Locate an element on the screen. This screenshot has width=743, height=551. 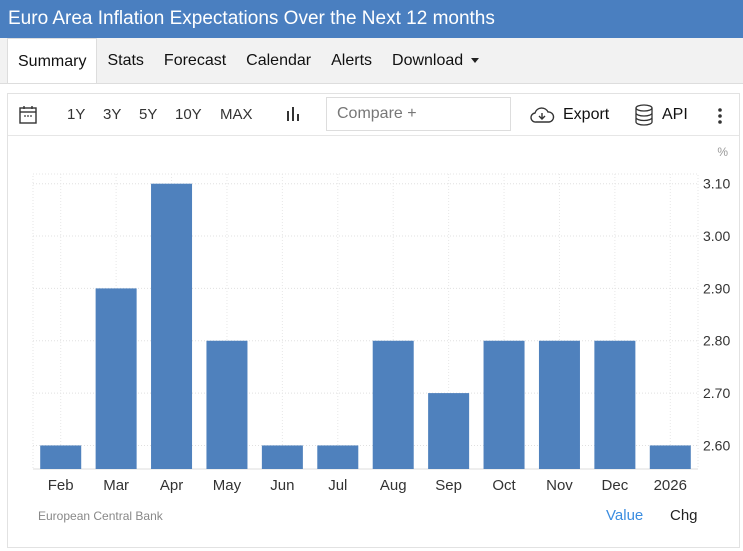
api-button: API is located at coordinates (675, 114).